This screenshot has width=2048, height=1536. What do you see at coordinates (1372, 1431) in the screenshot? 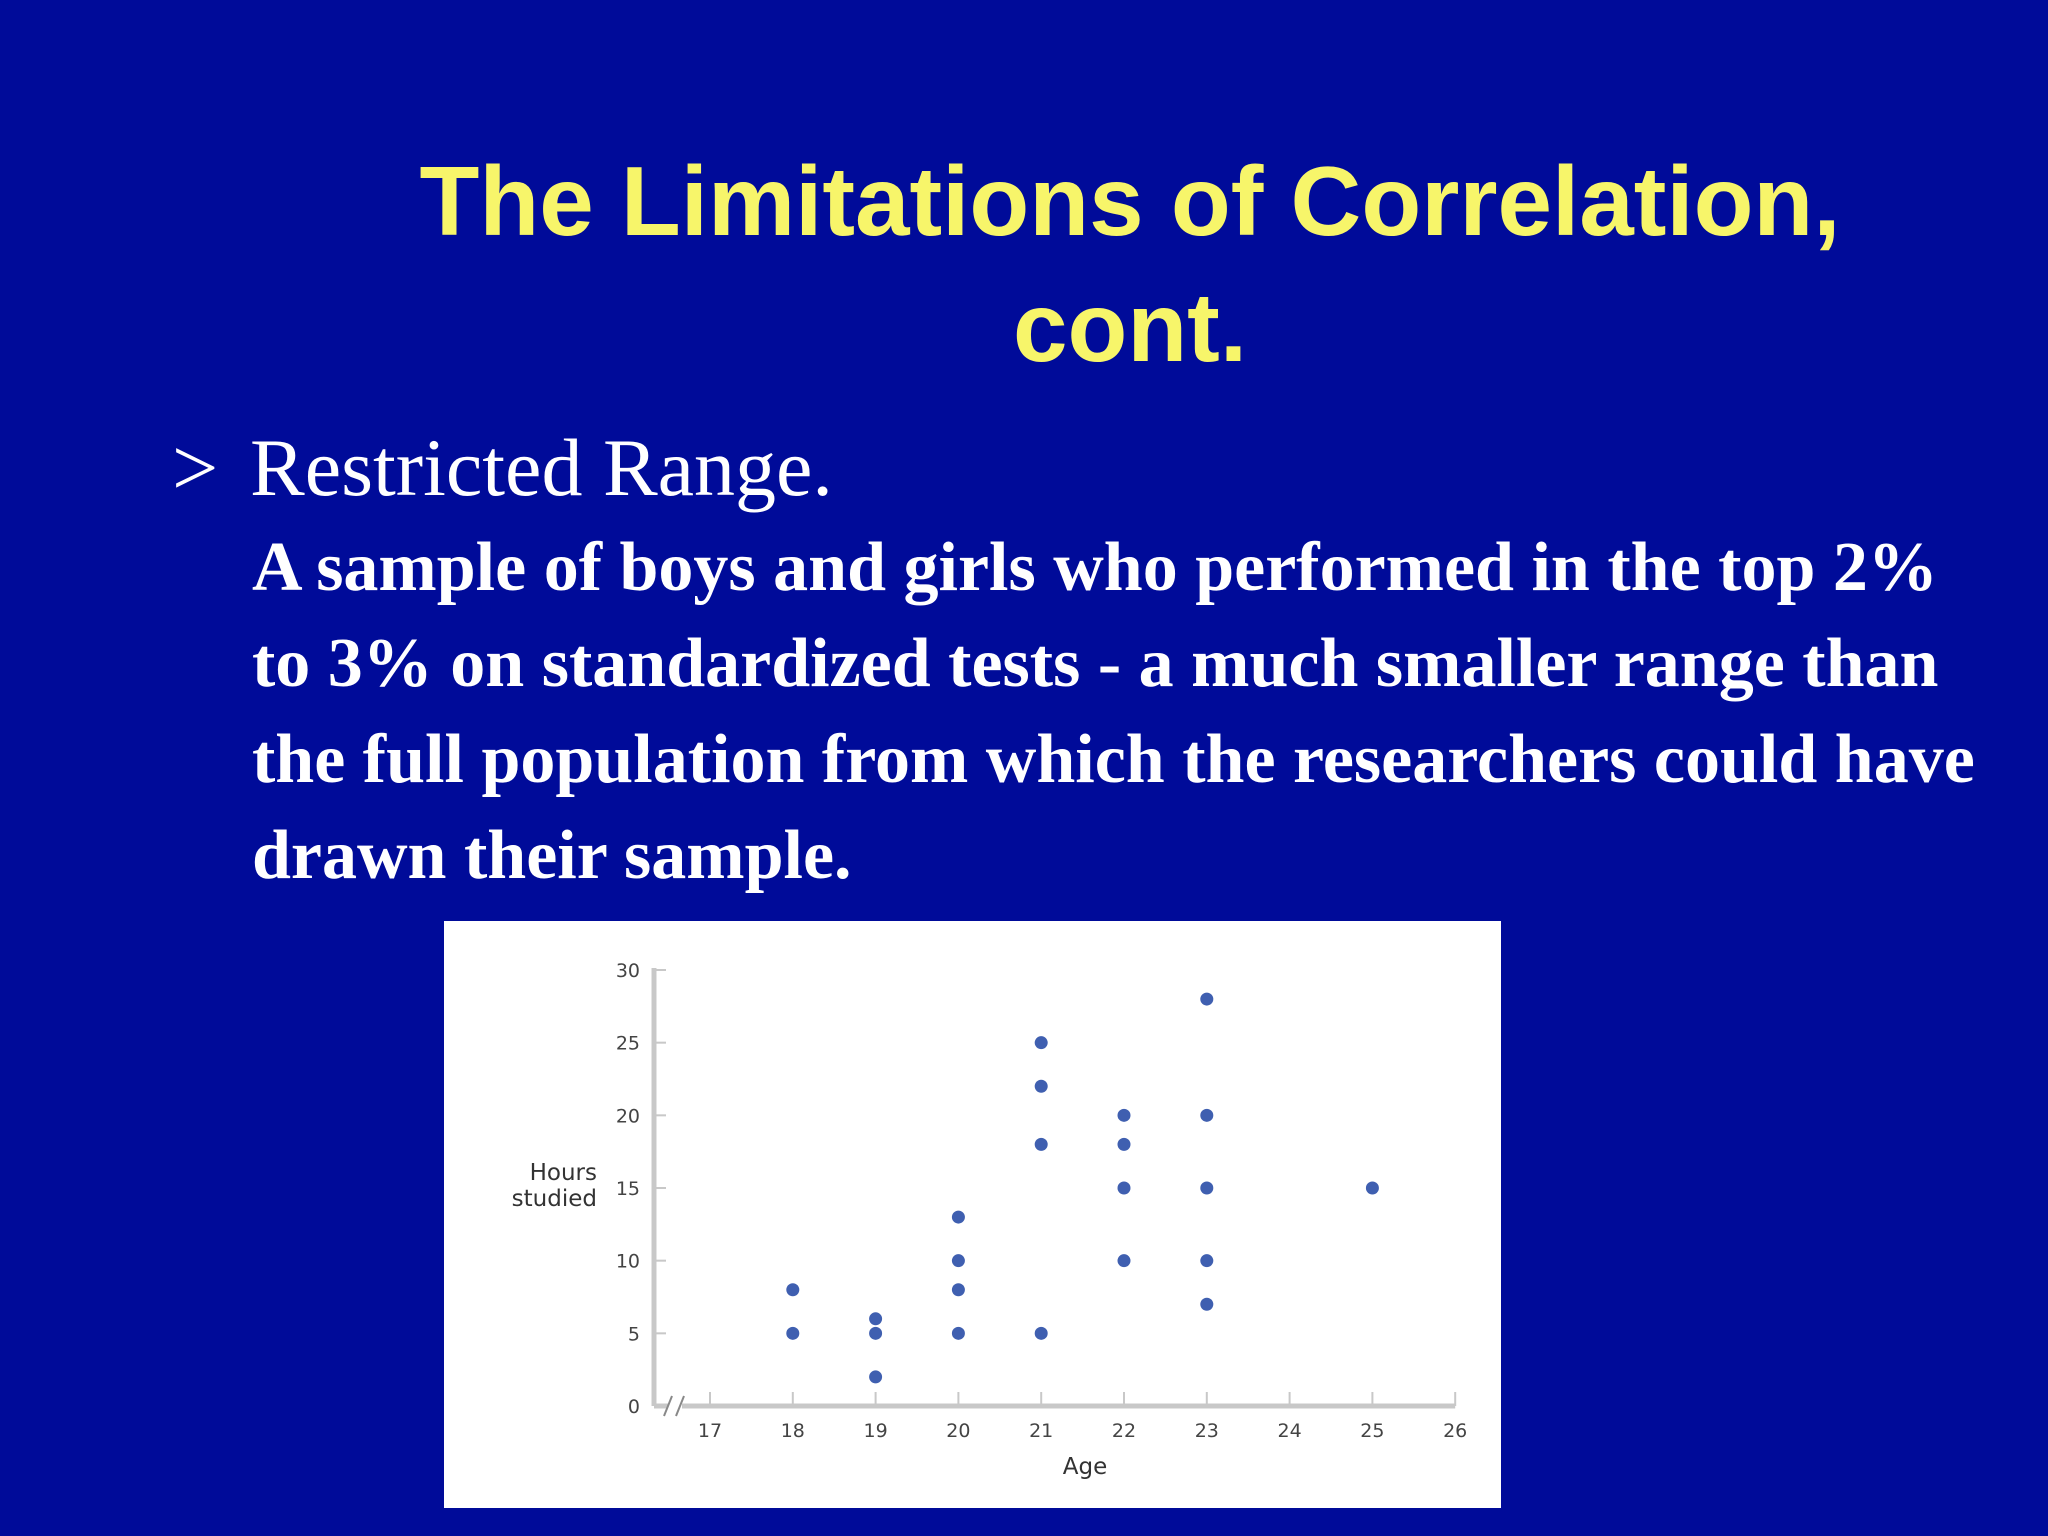
I see `x-tick-label: 25` at bounding box center [1372, 1431].